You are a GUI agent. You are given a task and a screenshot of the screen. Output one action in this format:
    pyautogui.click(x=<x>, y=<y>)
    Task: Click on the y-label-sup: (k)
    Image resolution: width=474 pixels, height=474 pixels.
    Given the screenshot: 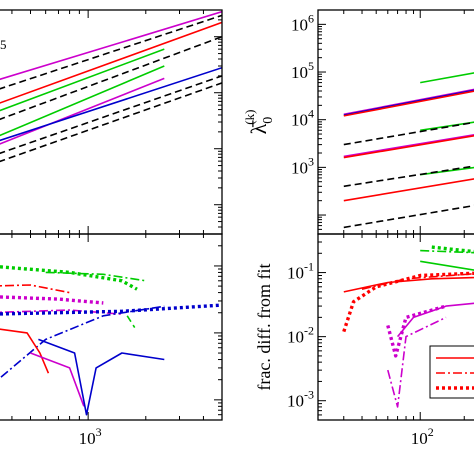 What is the action you would take?
    pyautogui.click(x=249, y=117)
    